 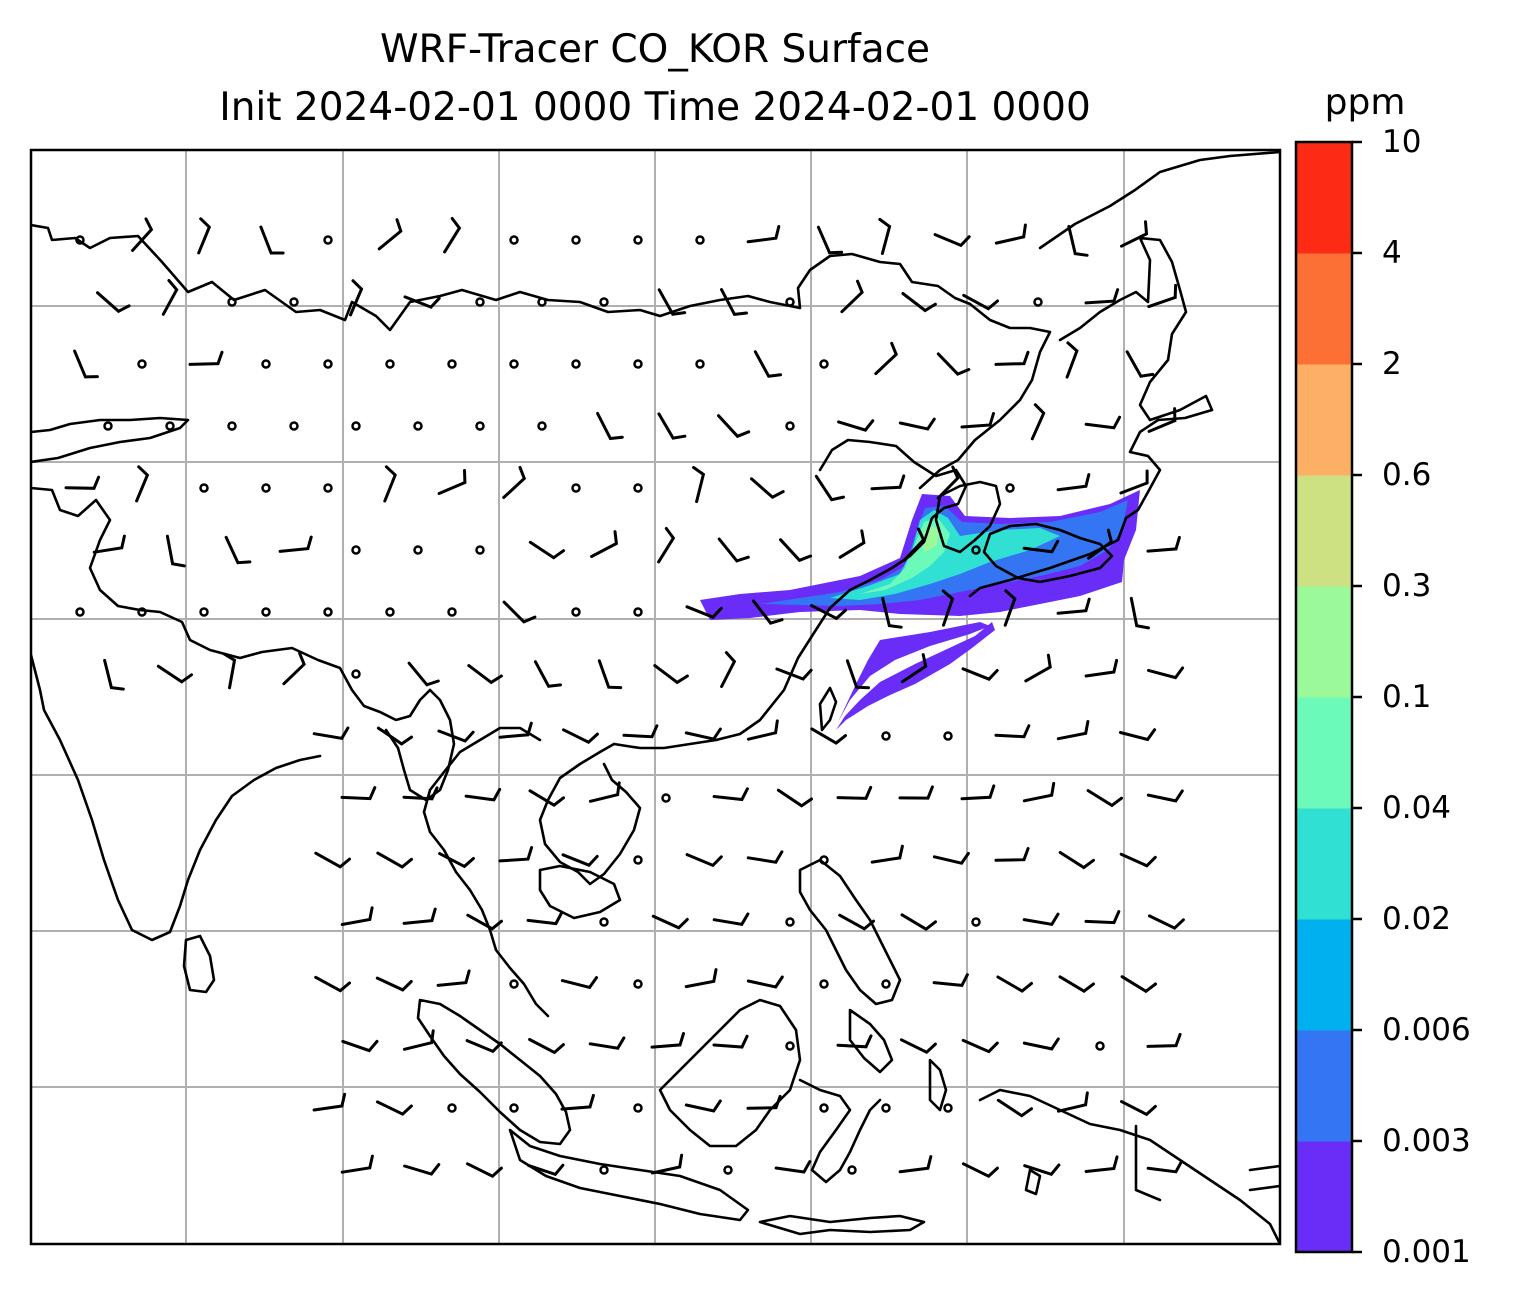 I want to click on plume-south-lobe, so click(x=915, y=676).